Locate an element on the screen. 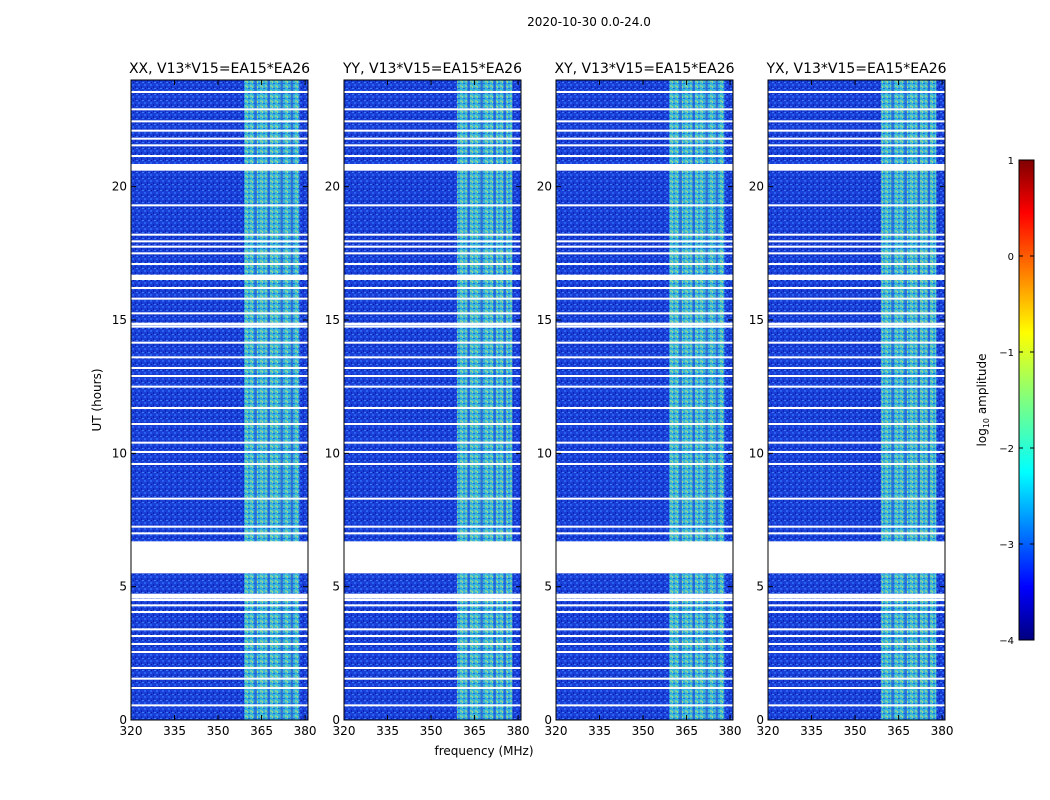  colorbar-tick-label: −1 is located at coordinates (1006, 353).